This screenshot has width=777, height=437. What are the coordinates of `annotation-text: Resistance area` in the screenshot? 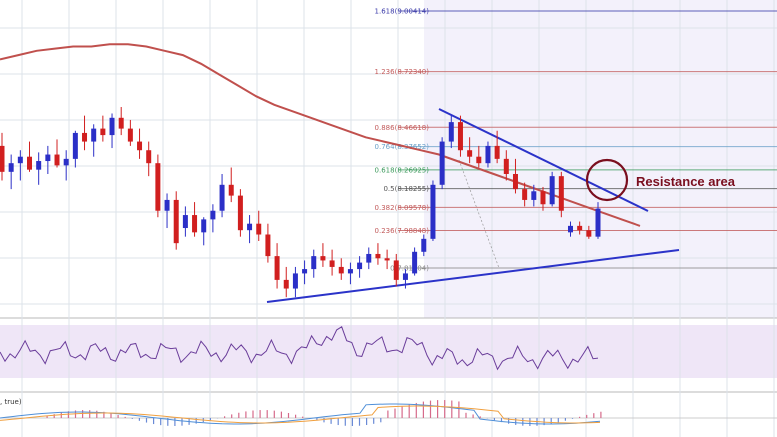 It's located at (686, 181).